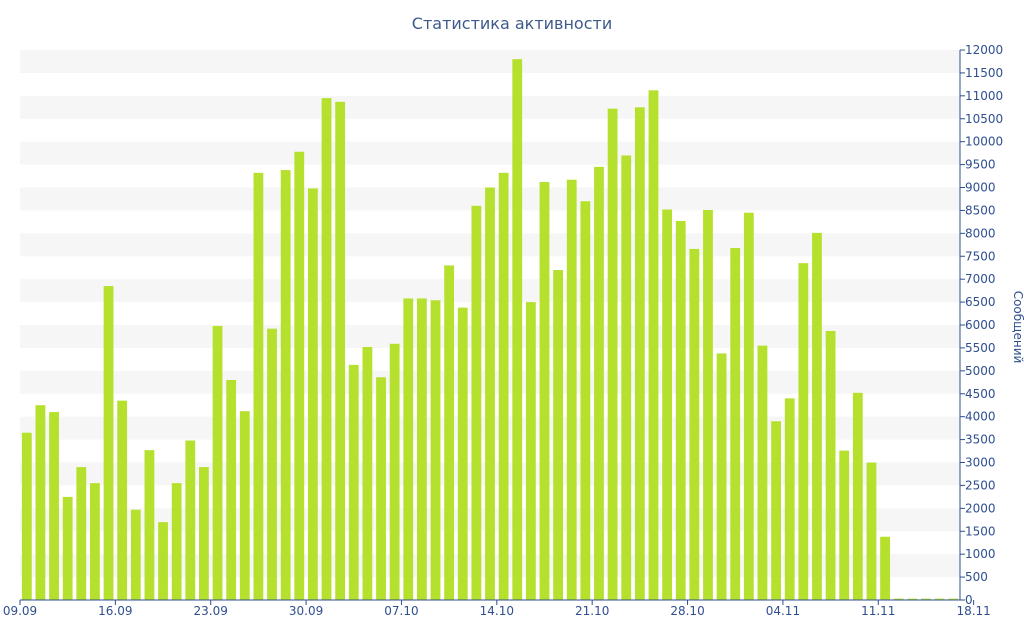 This screenshot has width=1024, height=640. Describe the element at coordinates (980, 485) in the screenshot. I see `y-tick-label: 2500` at that location.